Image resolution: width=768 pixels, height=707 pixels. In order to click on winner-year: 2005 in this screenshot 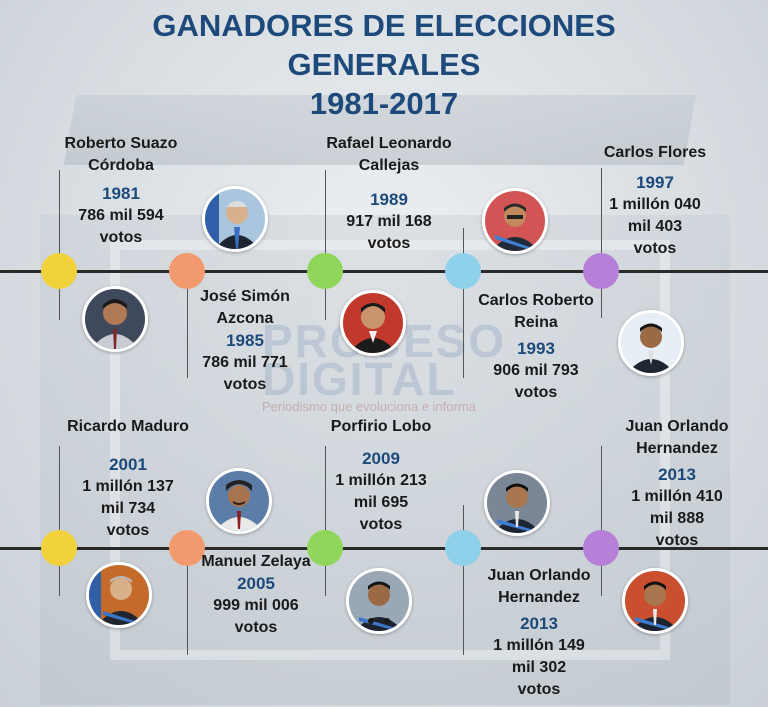, I will do `click(256, 583)`.